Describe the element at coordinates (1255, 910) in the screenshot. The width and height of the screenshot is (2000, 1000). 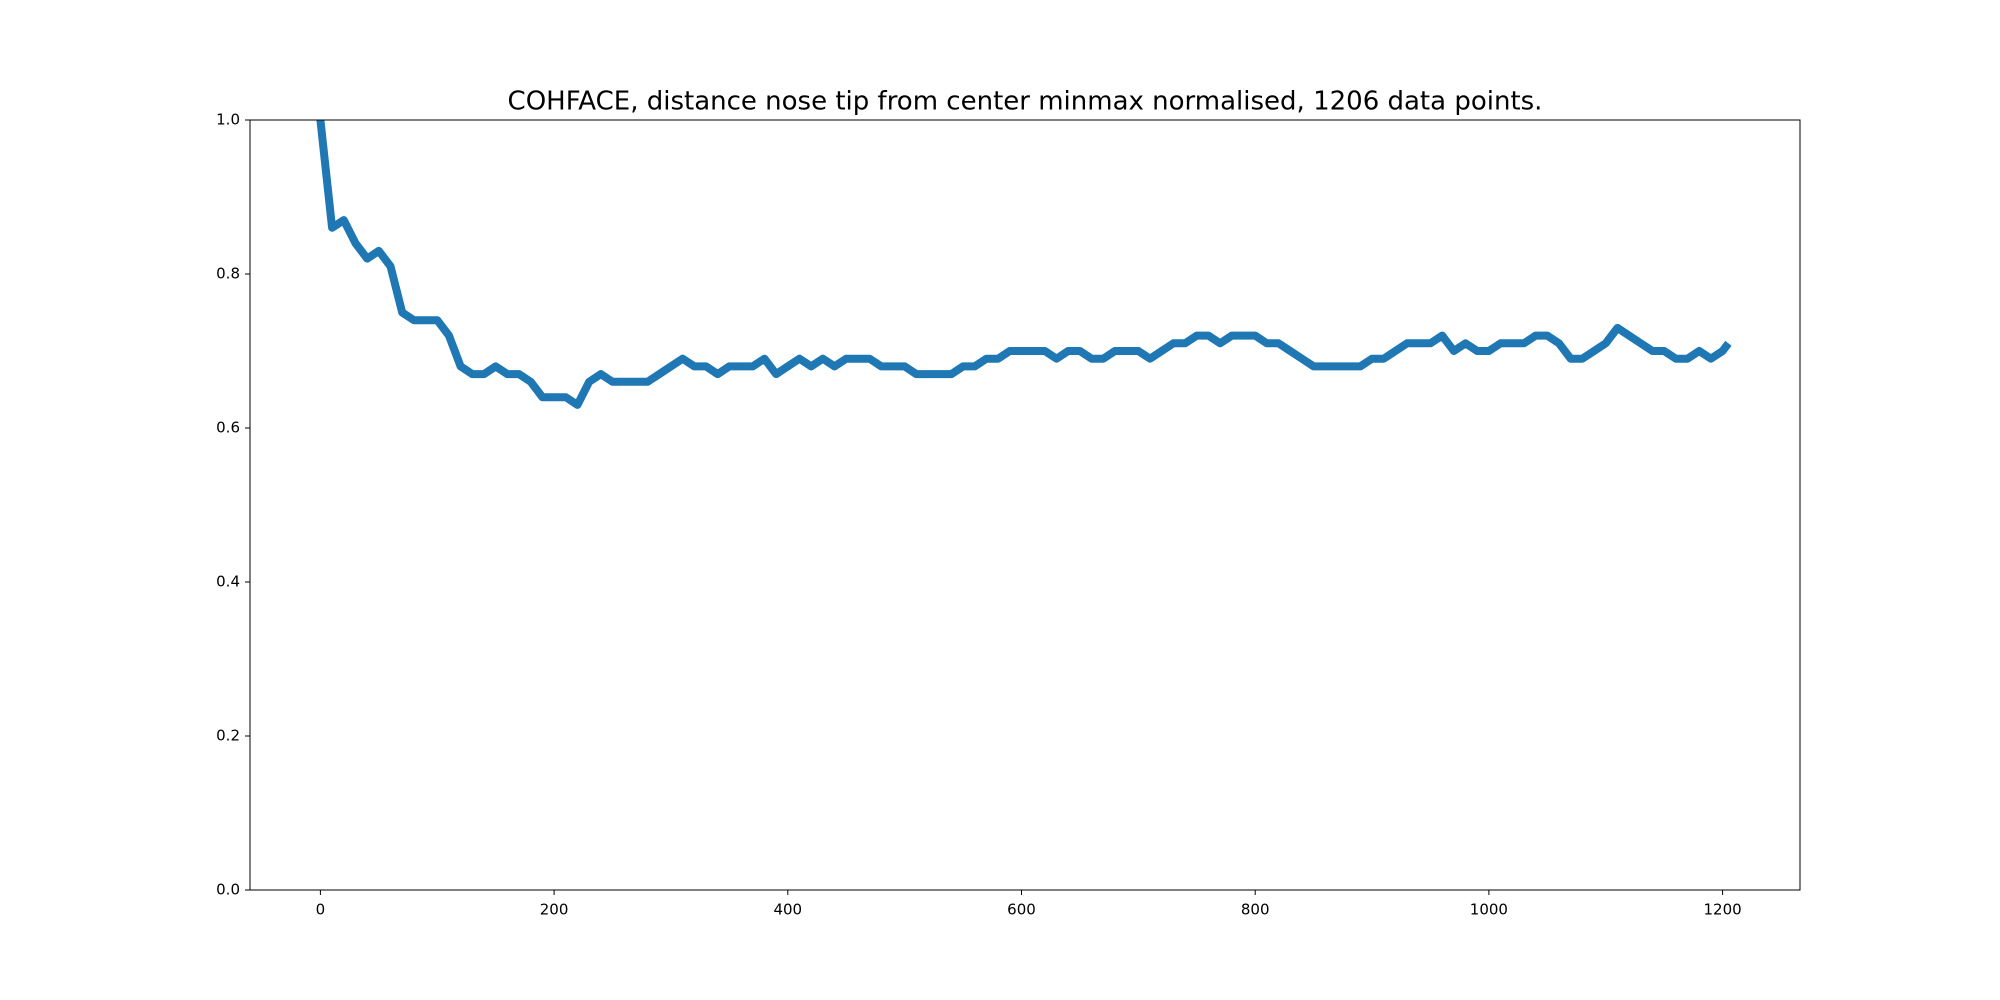
I see `x-tick-label: 800` at that location.